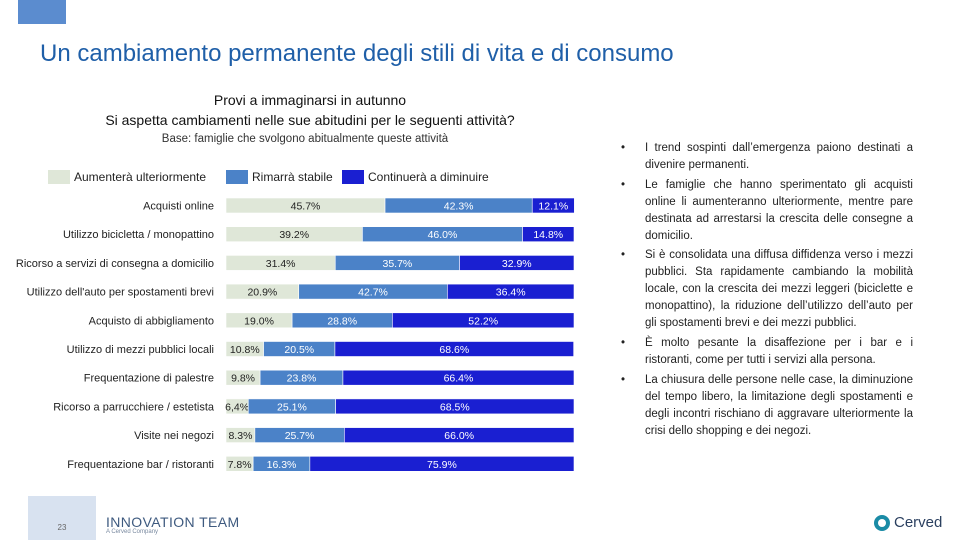 The image size is (960, 540). Describe the element at coordinates (306, 207) in the screenshot. I see `data-label-aumenter-ulteriormente-acquisti-online: 45.7%` at that location.